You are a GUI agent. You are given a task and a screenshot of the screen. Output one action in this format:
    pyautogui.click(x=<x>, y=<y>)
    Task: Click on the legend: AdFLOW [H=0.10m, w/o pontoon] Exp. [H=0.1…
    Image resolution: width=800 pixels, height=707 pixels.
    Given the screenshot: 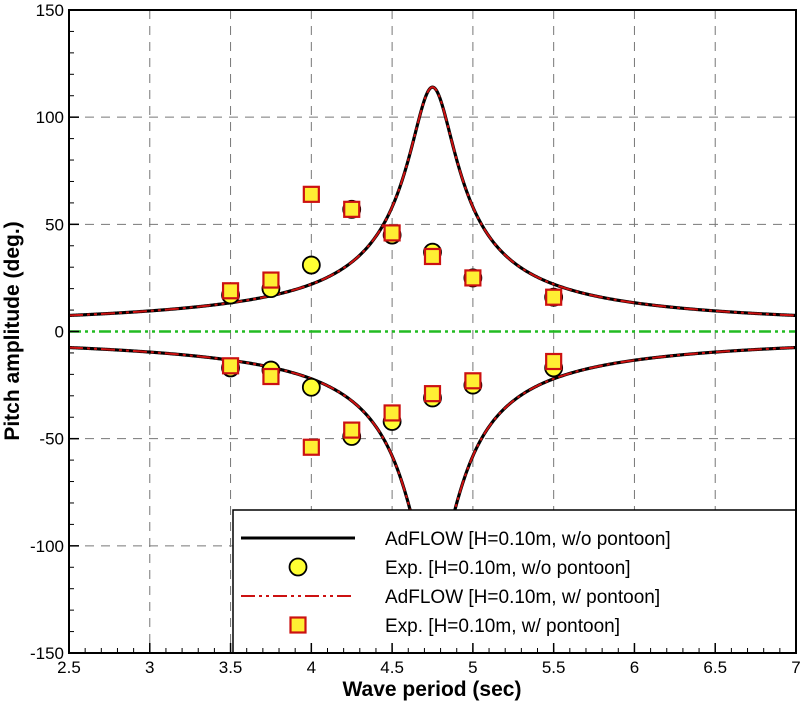 What is the action you would take?
    pyautogui.click(x=514, y=581)
    